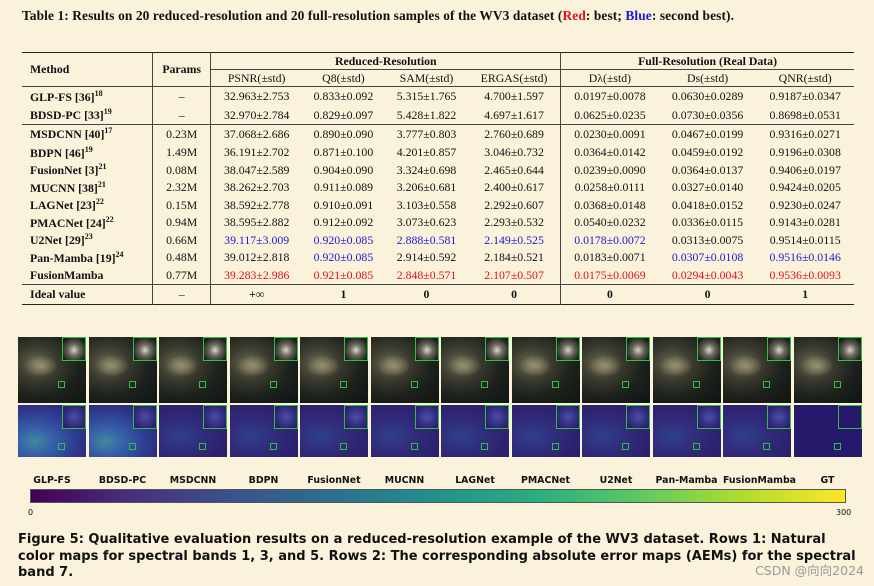 This screenshot has height=586, width=874. What do you see at coordinates (616, 480) in the screenshot?
I see `method-label: U2Net` at bounding box center [616, 480].